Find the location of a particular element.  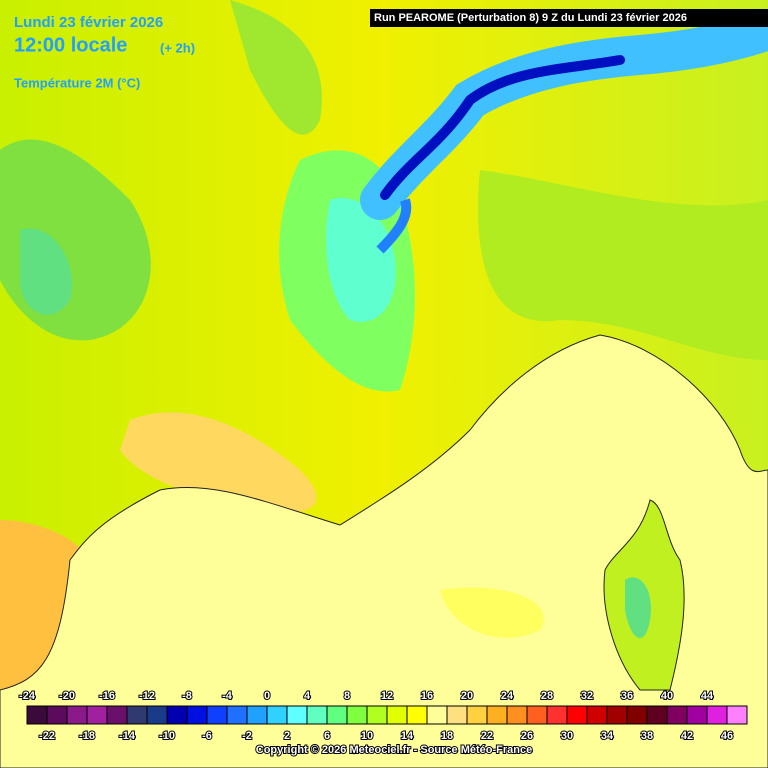

legend-label: -20 is located at coordinates (67, 696).